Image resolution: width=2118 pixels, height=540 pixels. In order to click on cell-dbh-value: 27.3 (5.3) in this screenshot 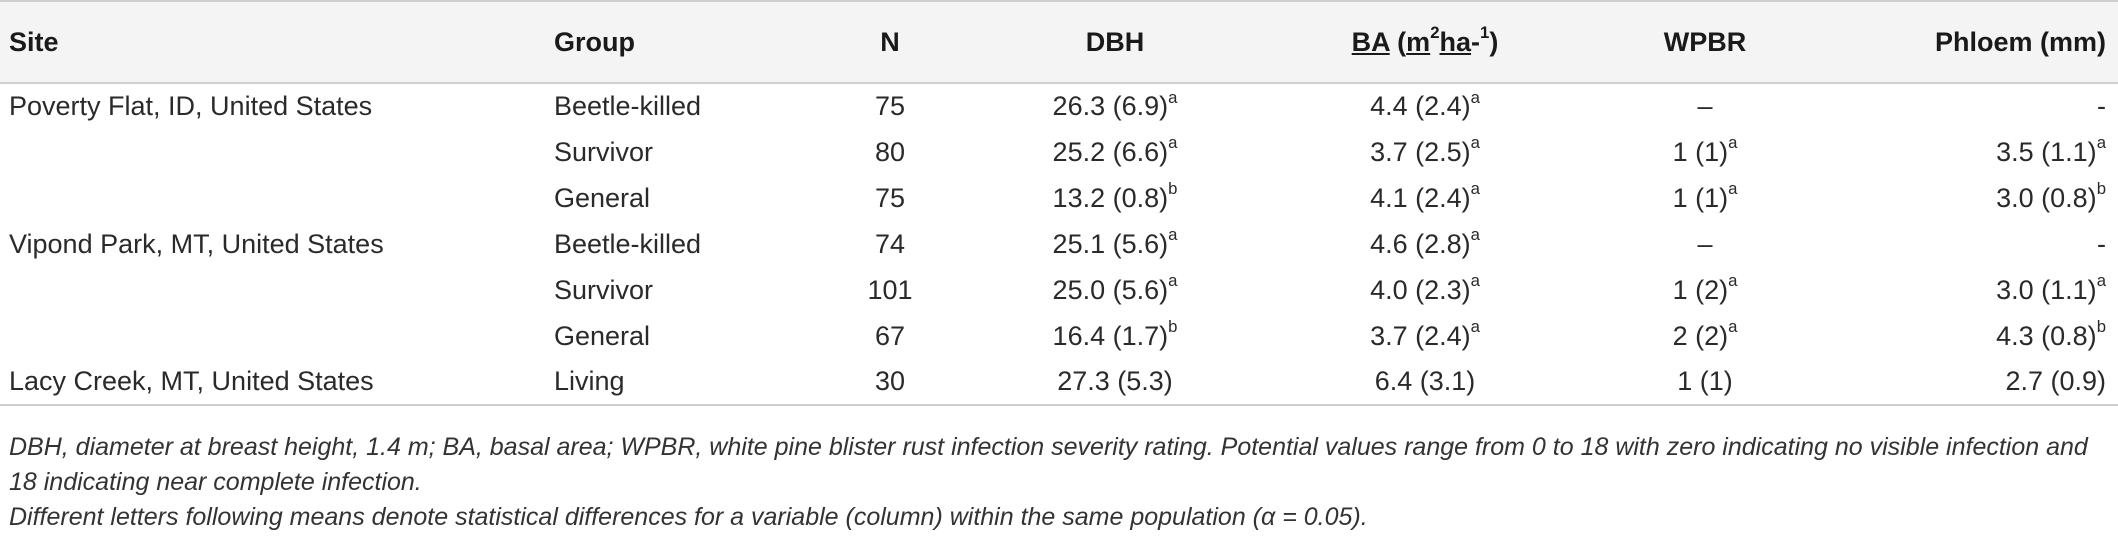, I will do `click(1115, 381)`.